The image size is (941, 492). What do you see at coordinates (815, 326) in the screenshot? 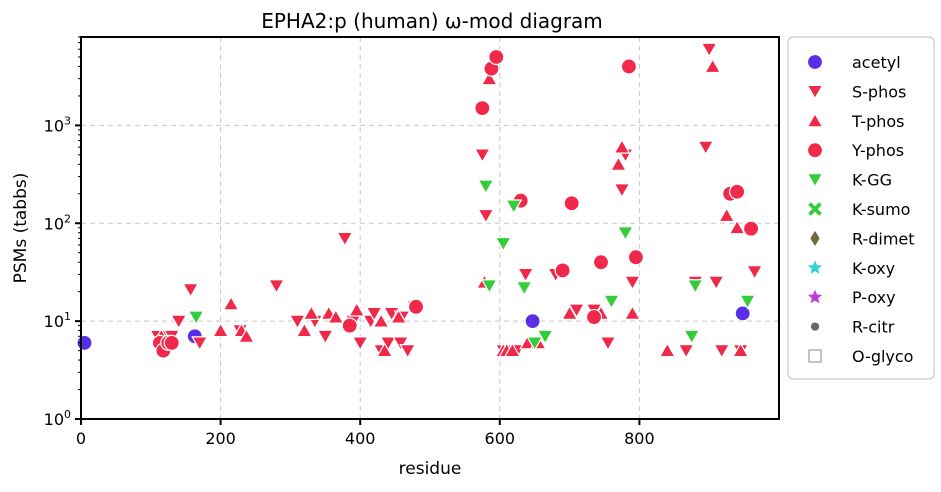
I see `legend-marker-r-citr` at bounding box center [815, 326].